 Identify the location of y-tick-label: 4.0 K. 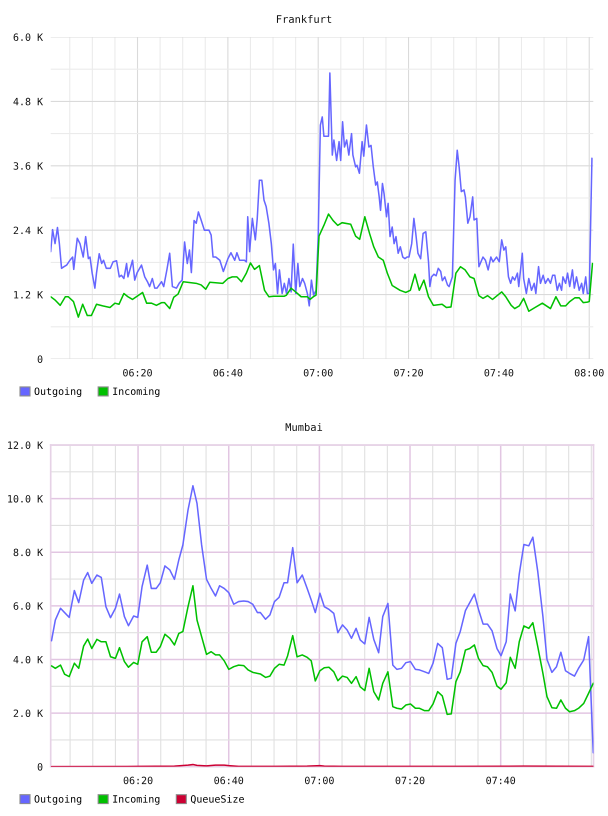
(28, 660).